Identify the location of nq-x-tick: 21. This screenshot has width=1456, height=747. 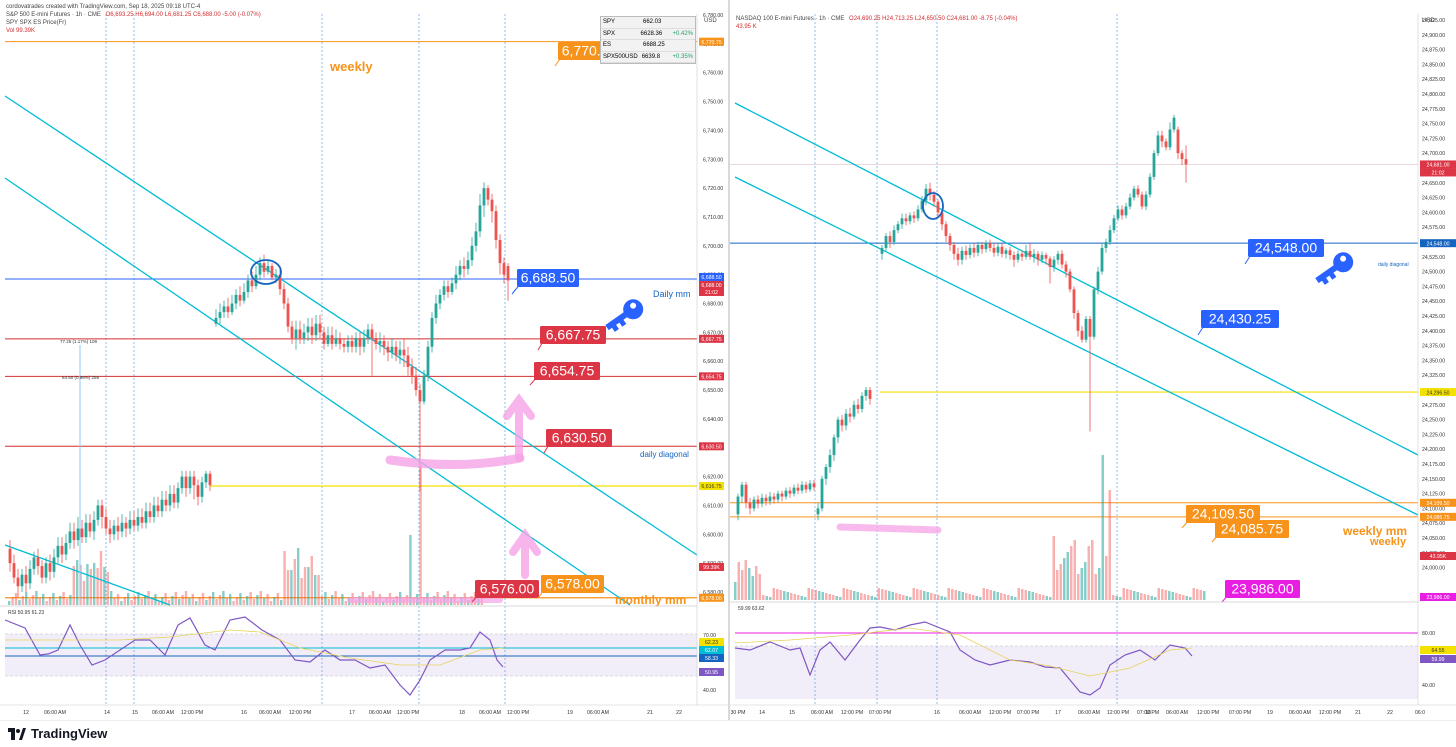
(1358, 713).